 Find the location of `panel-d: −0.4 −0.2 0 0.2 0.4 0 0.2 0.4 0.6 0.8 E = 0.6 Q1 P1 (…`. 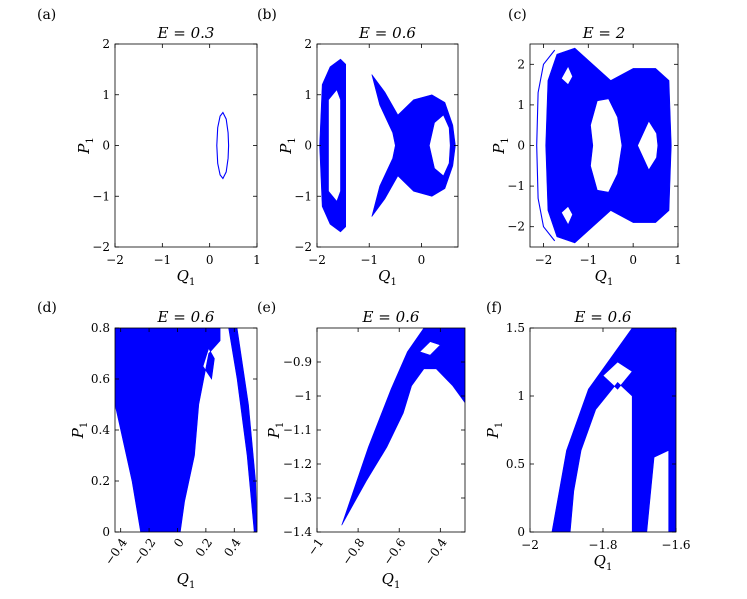

panel-d: −0.4 −0.2 0 0.2 0.4 0 0.2 0.4 0.6 0.8 E = 0.6 Q1 P1 (… is located at coordinates (147, 445).